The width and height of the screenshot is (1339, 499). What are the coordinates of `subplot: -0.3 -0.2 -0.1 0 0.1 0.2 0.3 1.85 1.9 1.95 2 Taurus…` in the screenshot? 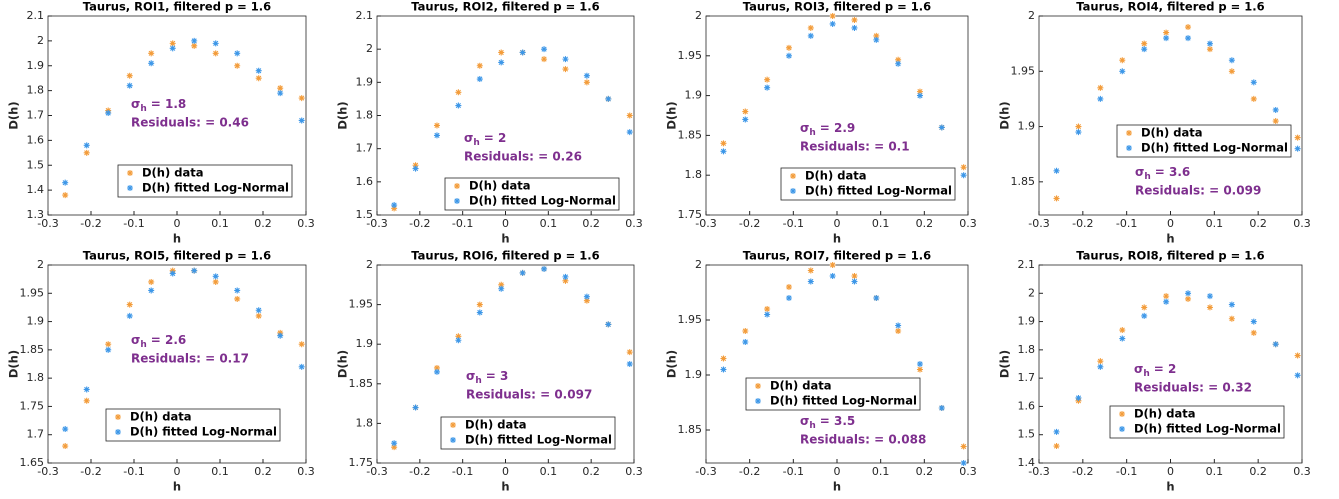 It's located at (821, 371).